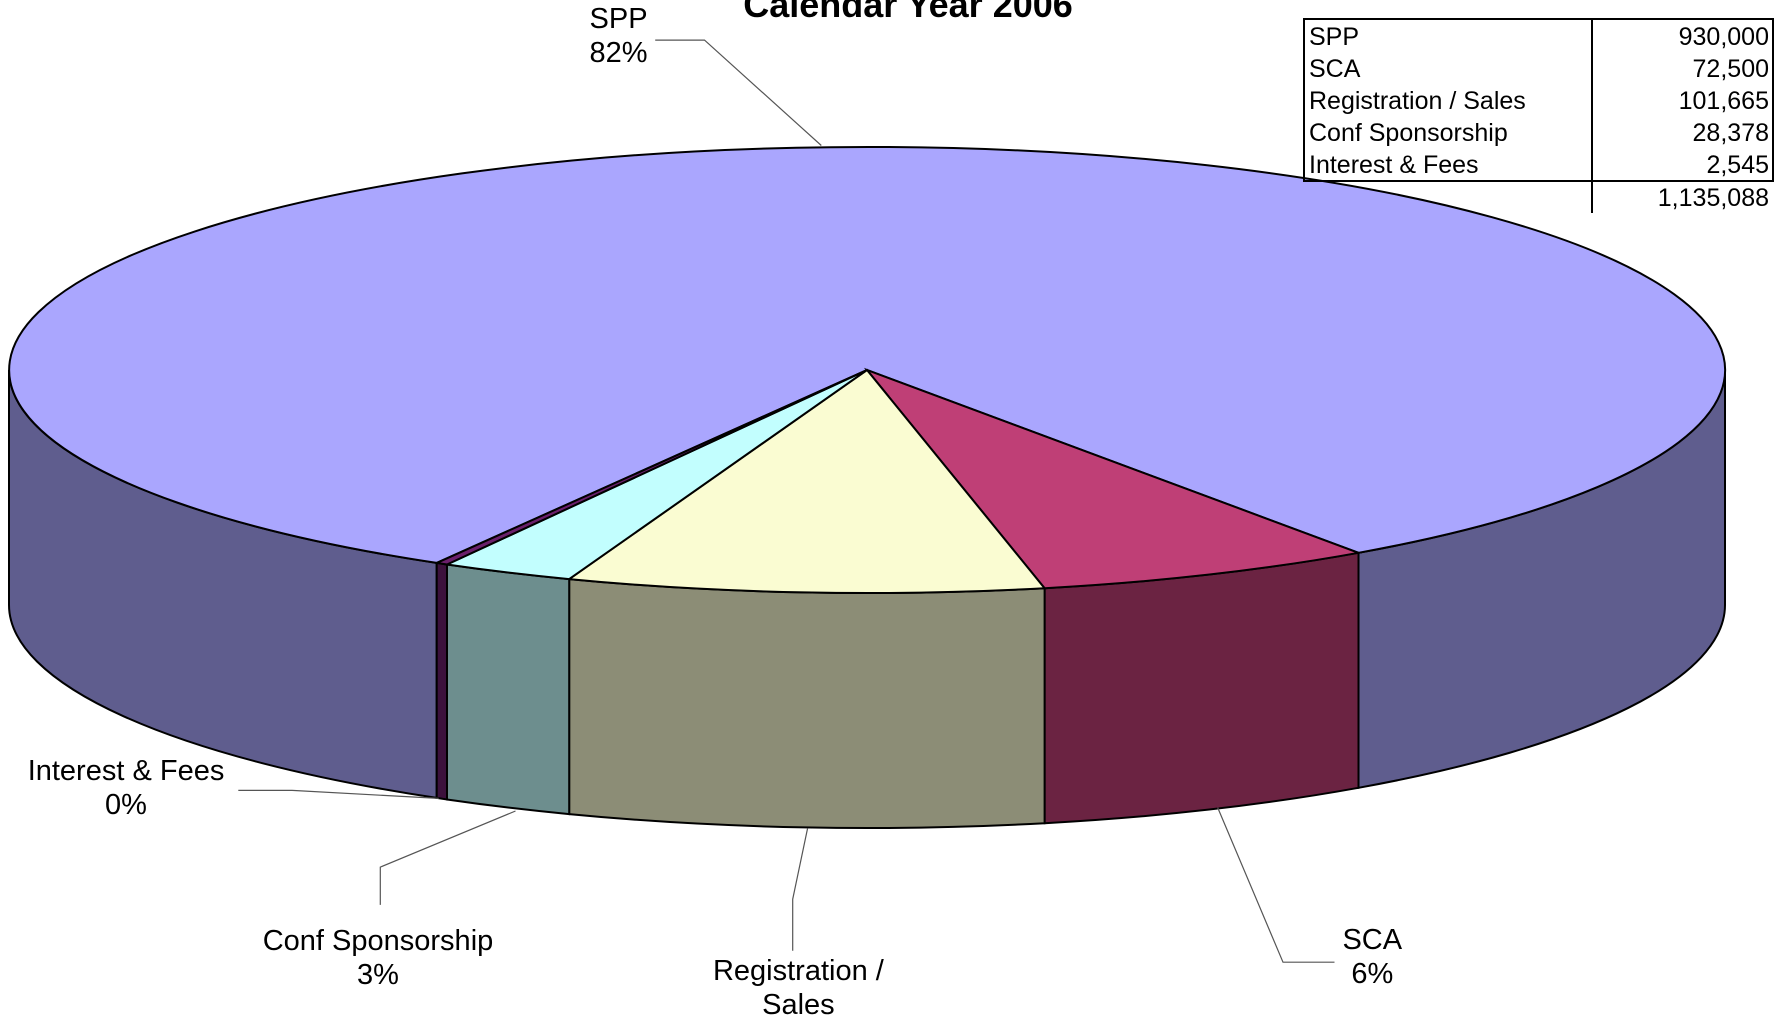  Describe the element at coordinates (1723, 37) in the screenshot. I see `table-cell: 930,000` at that location.